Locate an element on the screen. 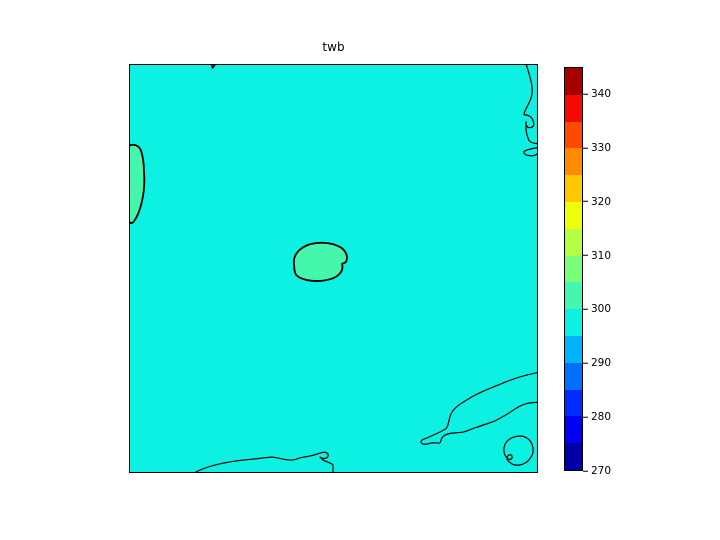 The height and width of the screenshot is (540, 720). colorbar is located at coordinates (573, 269).